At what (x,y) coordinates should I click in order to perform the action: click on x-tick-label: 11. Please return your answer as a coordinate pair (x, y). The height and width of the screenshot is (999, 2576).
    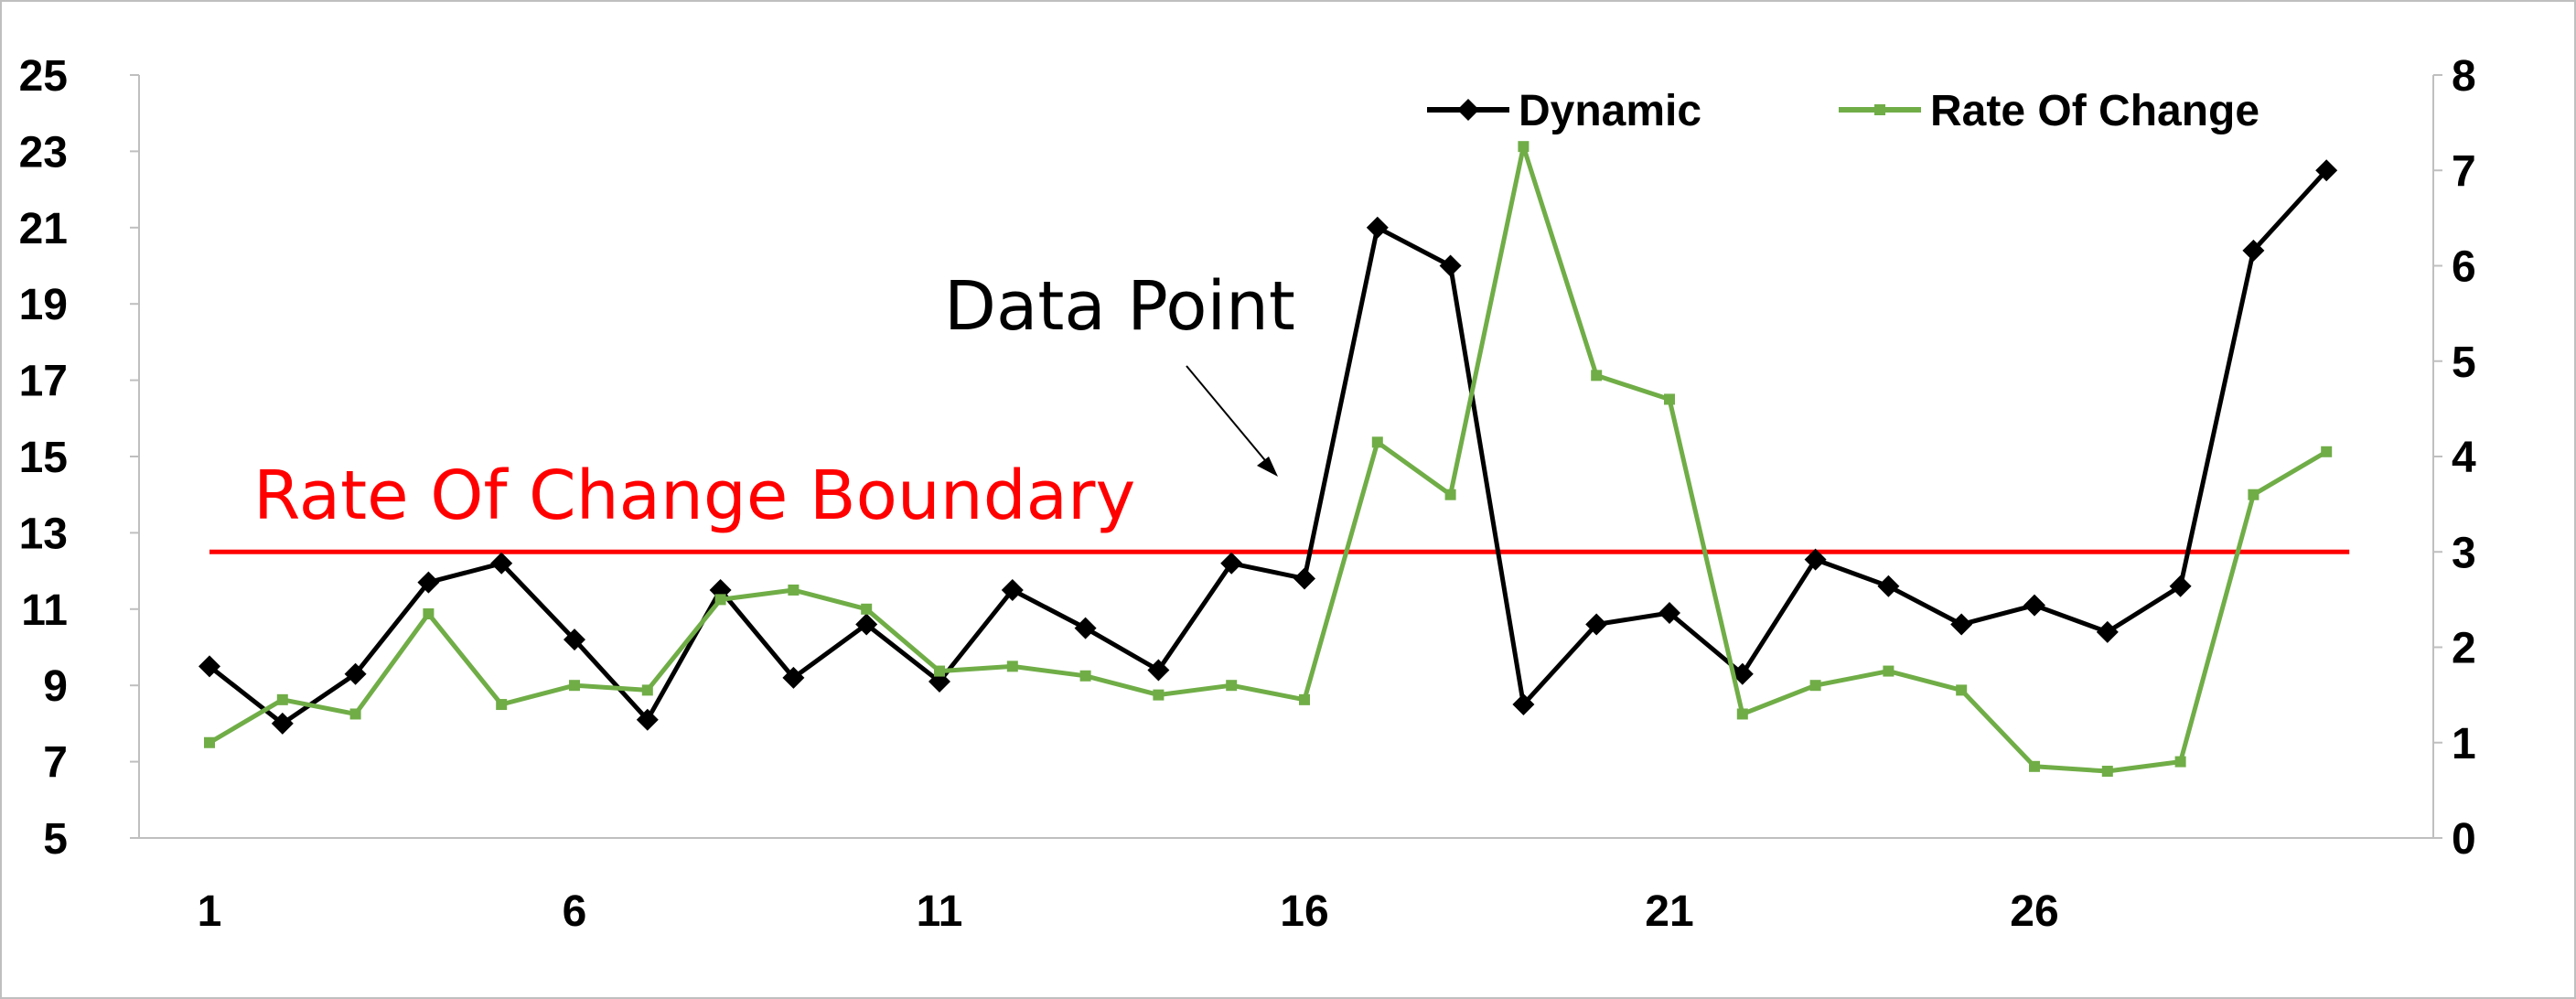
    Looking at the image, I should click on (940, 911).